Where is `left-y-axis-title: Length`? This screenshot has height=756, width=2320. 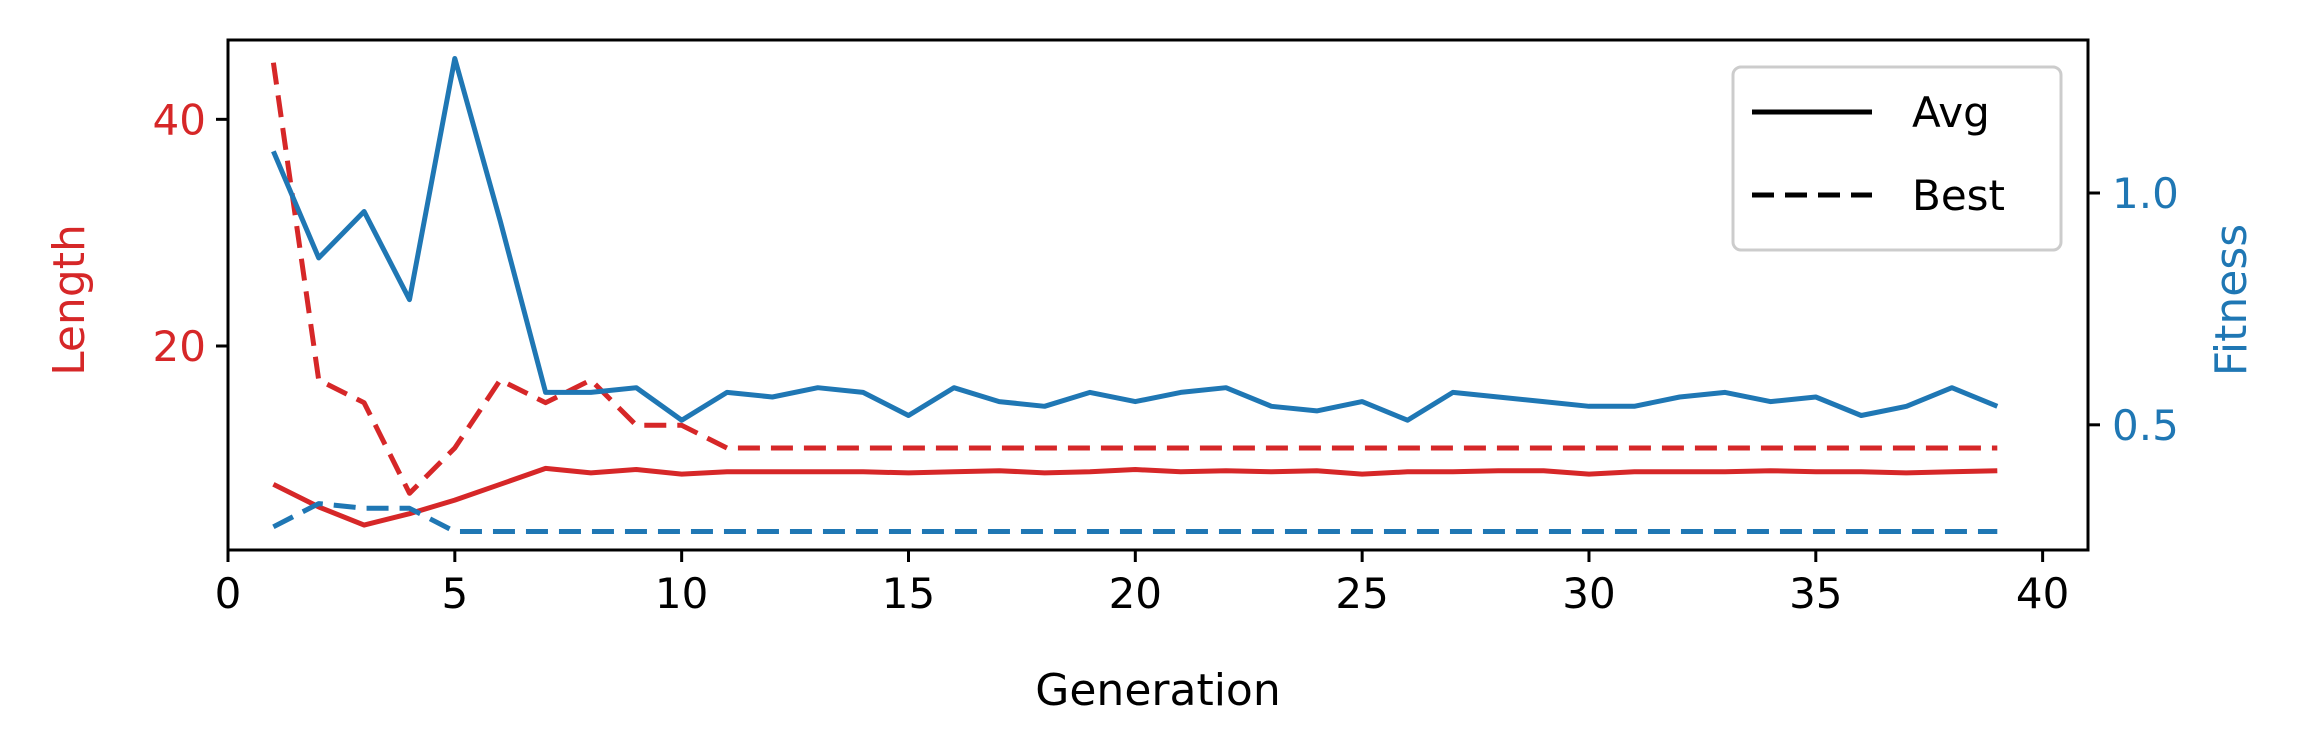
left-y-axis-title: Length is located at coordinates (69, 300).